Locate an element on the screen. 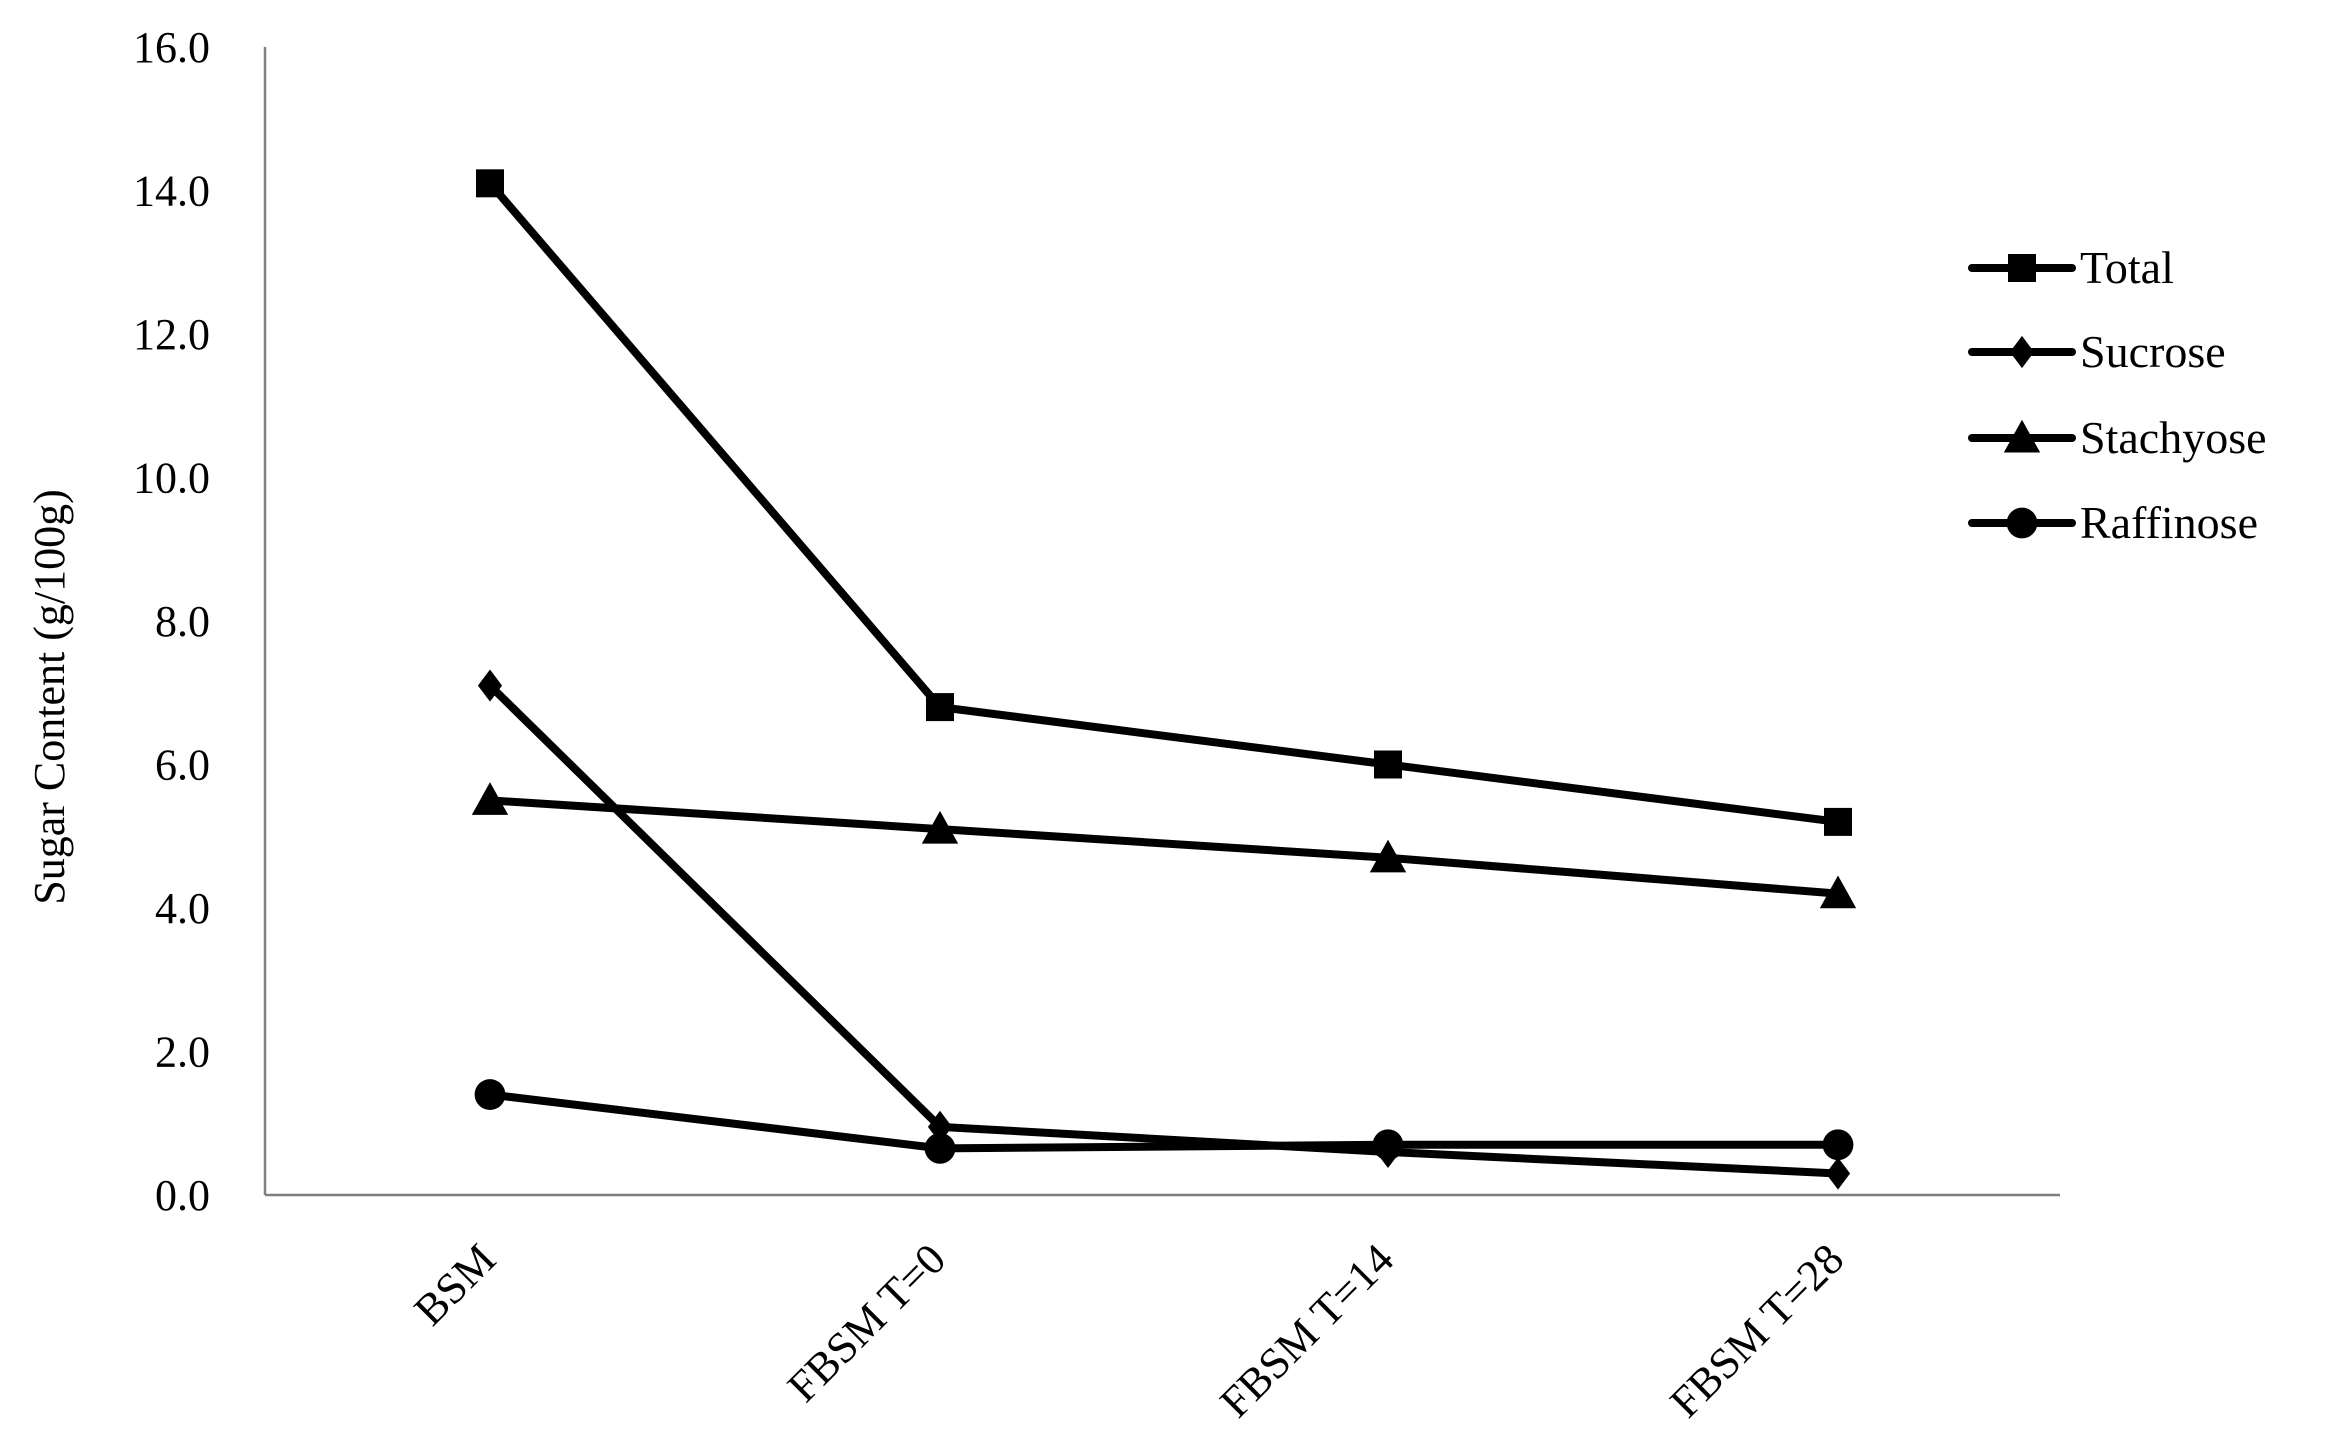  x-tick-label: FBSM T=0 is located at coordinates (866, 1322).